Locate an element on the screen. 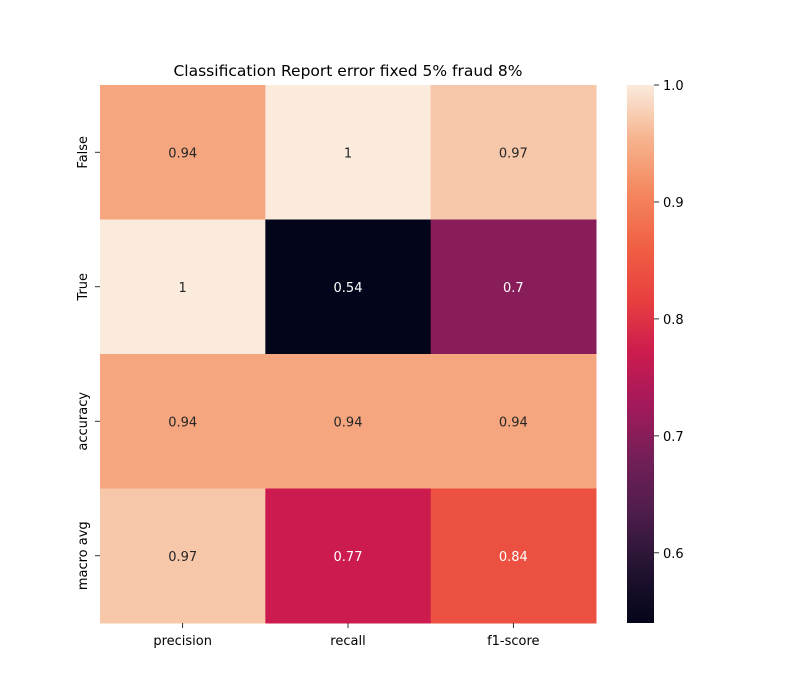 The width and height of the screenshot is (800, 700). colorbar-tick-label: 0.6 is located at coordinates (673, 554).